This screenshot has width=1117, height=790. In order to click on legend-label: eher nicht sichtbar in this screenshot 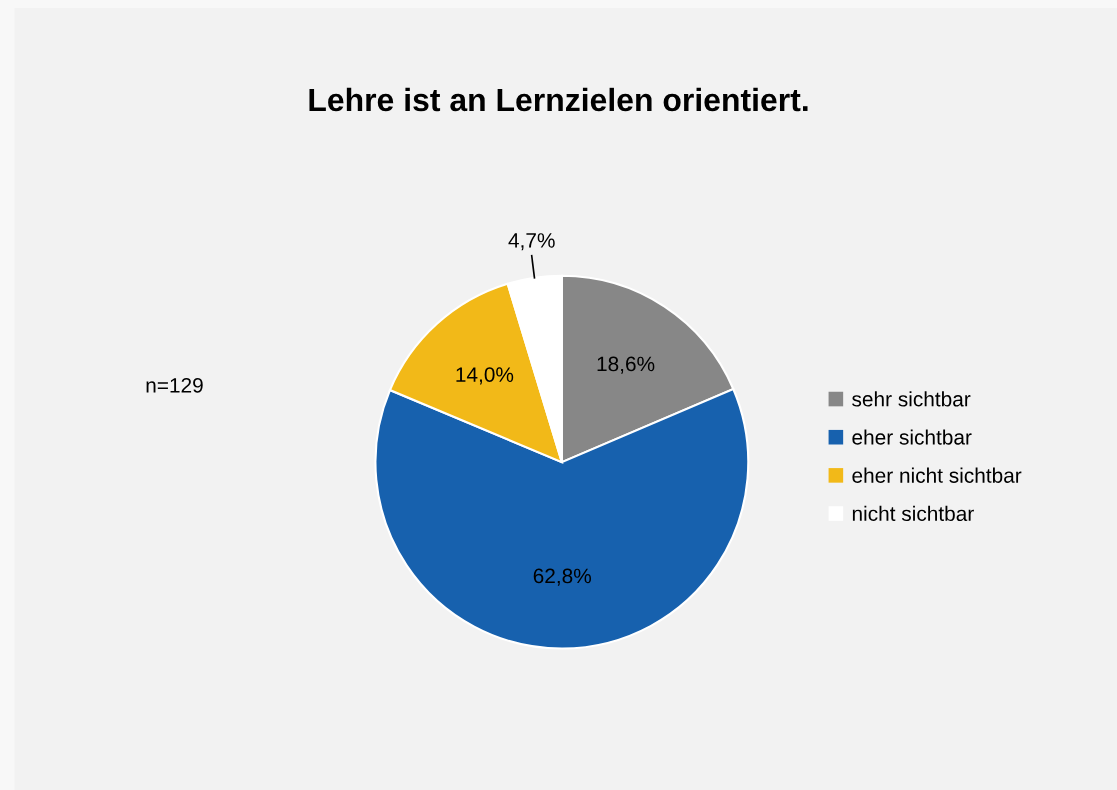, I will do `click(937, 475)`.